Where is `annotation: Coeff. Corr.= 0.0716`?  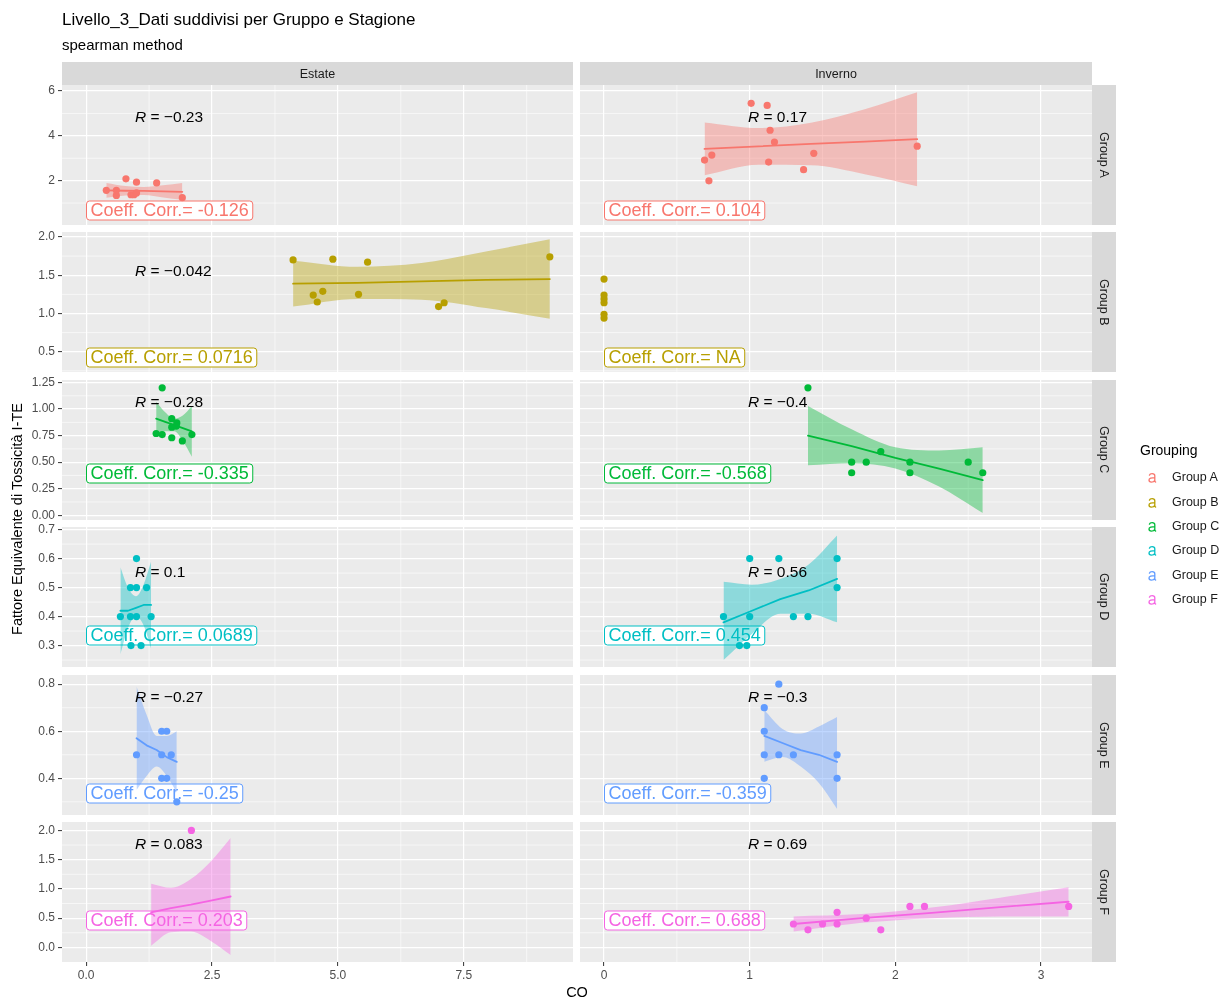
annotation: Coeff. Corr.= 0.0716 is located at coordinates (171, 357).